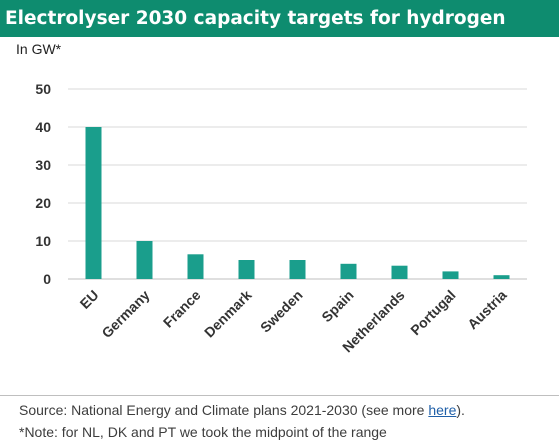 This screenshot has width=559, height=446. I want to click on y-axis-unit-label: In GW*, so click(39, 49).